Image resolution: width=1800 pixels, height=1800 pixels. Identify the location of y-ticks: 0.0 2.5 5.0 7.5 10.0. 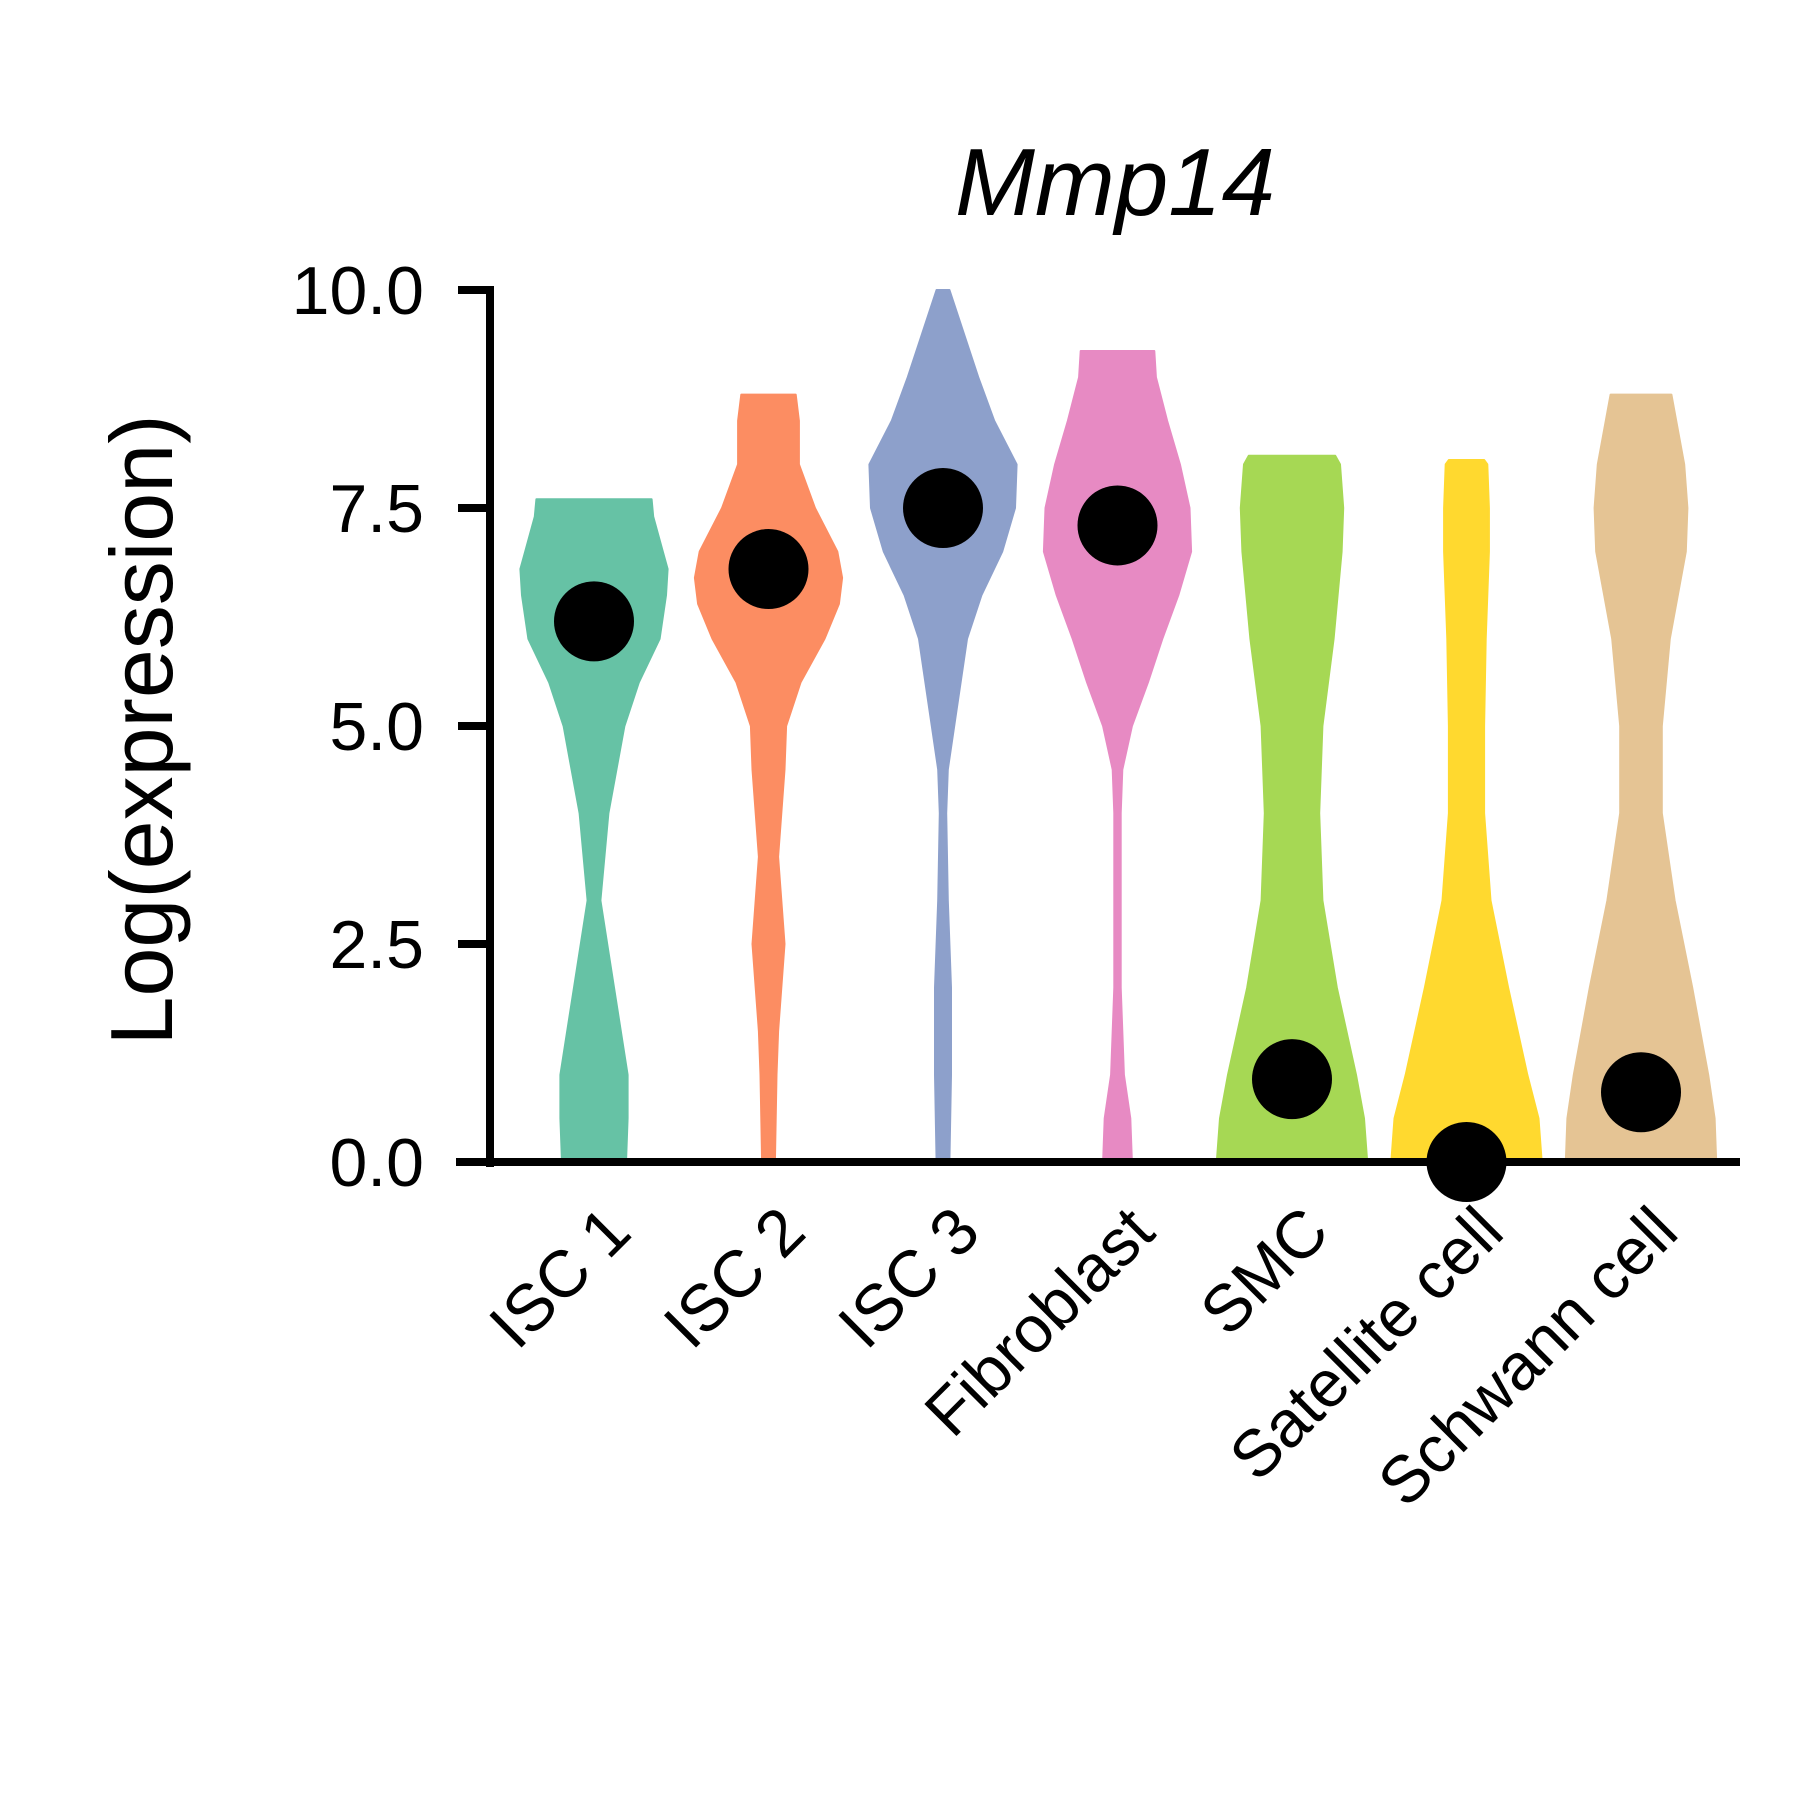
(391, 727).